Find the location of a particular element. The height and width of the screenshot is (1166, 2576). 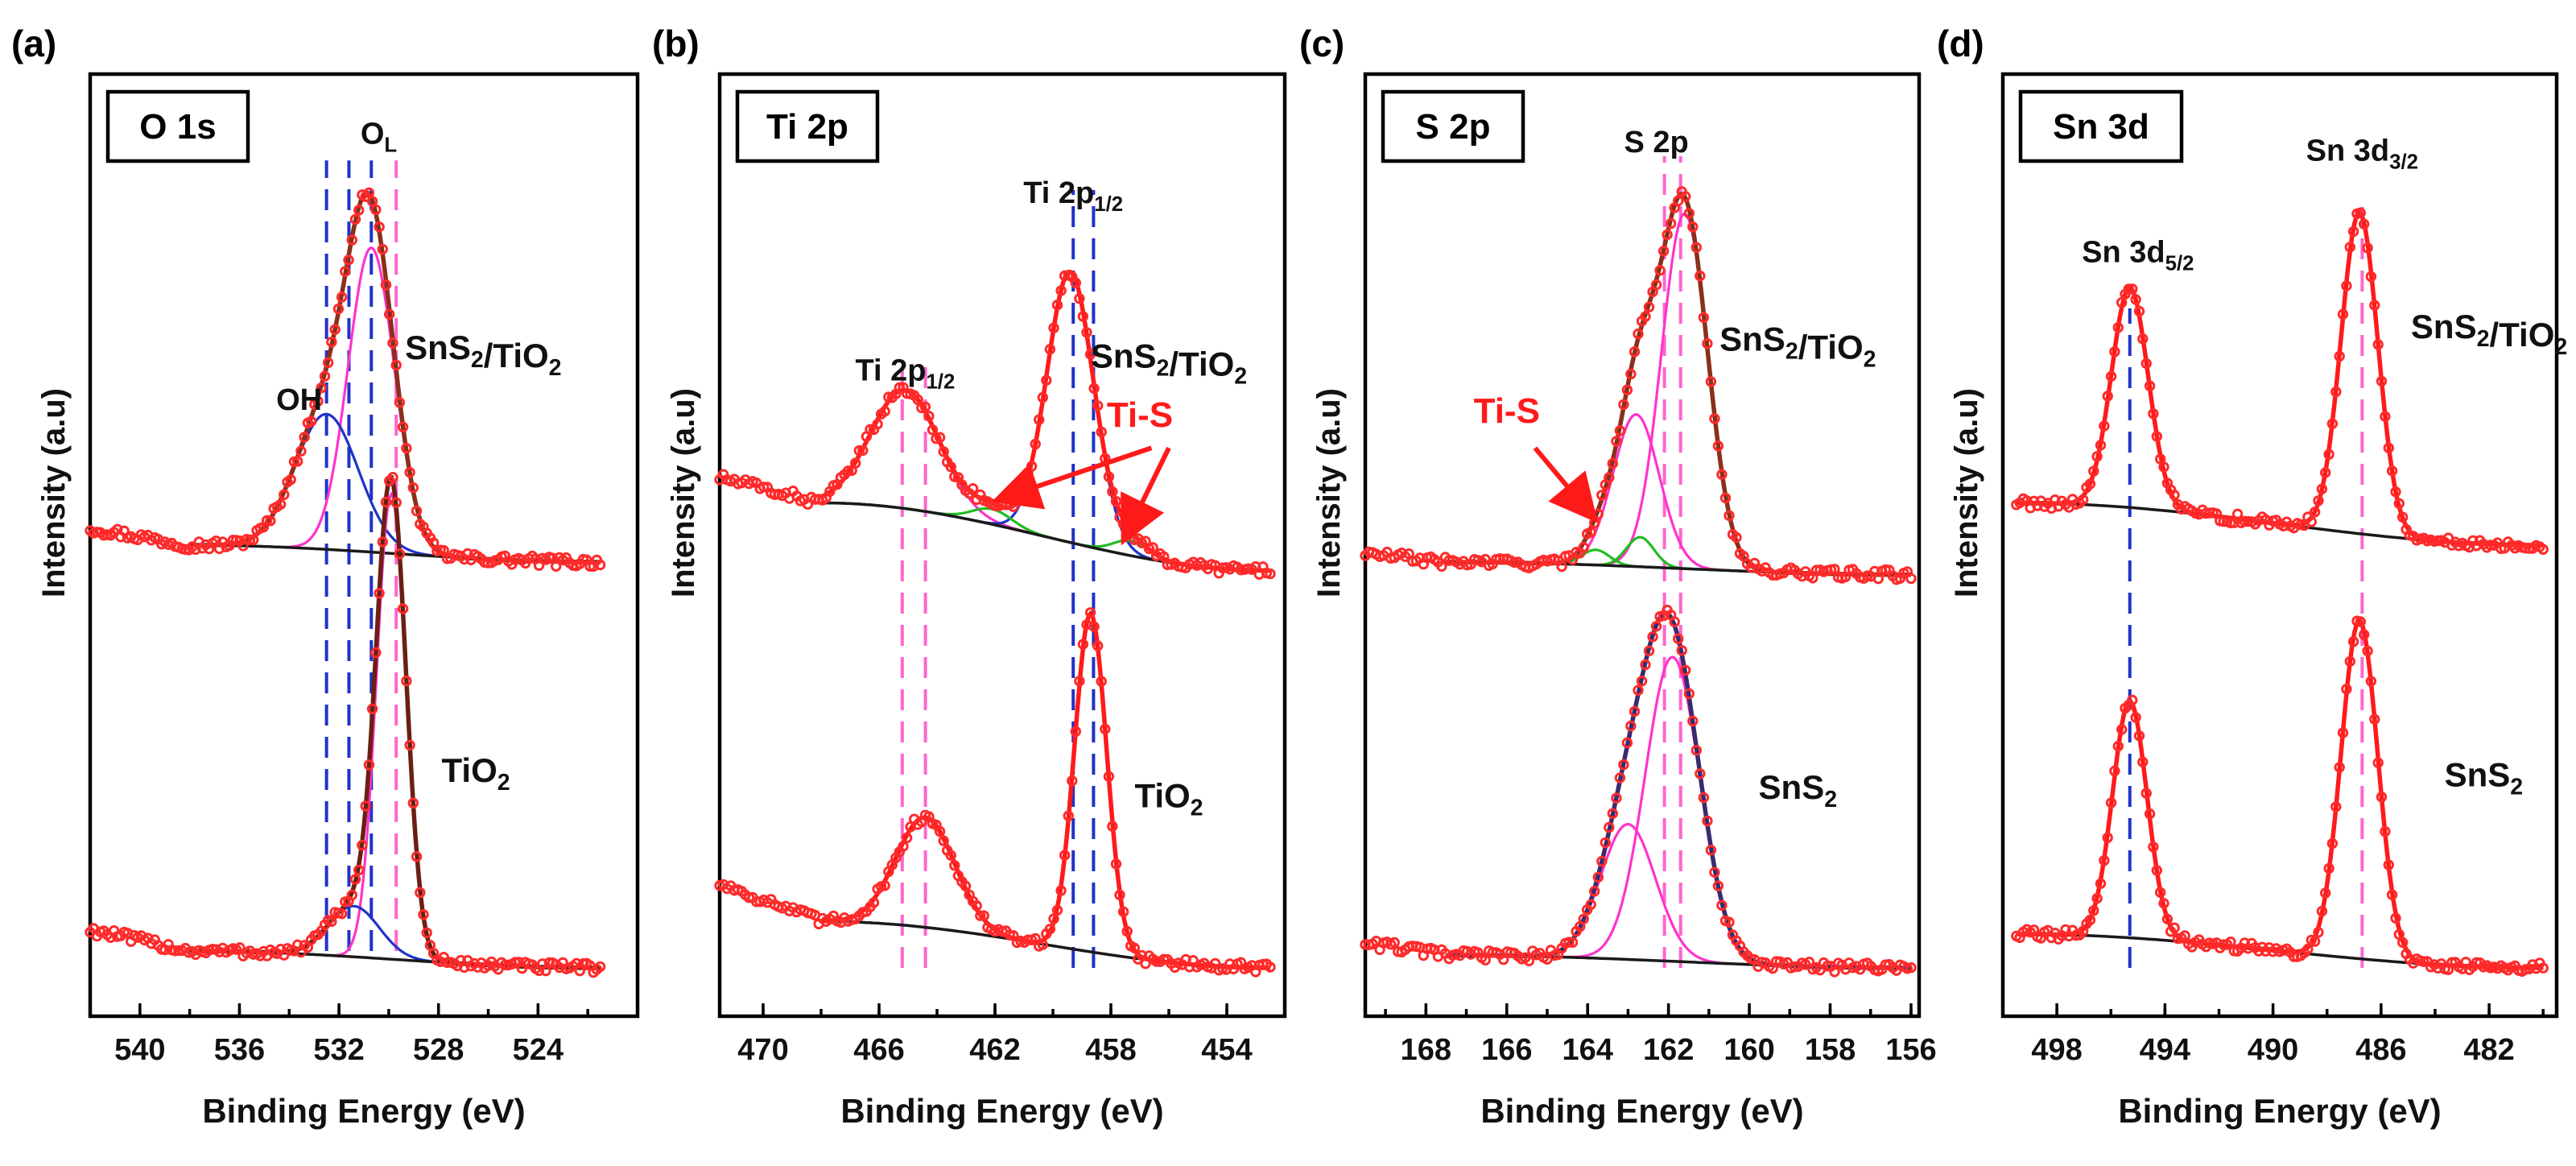

annotation-label: Ti-S is located at coordinates (1140, 415).